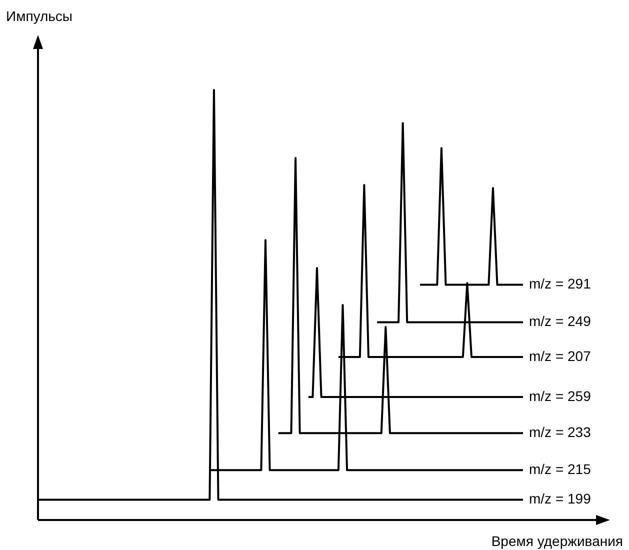 This screenshot has width=629, height=550. Describe the element at coordinates (560, 468) in the screenshot. I see `series-label: m/z = 215` at that location.